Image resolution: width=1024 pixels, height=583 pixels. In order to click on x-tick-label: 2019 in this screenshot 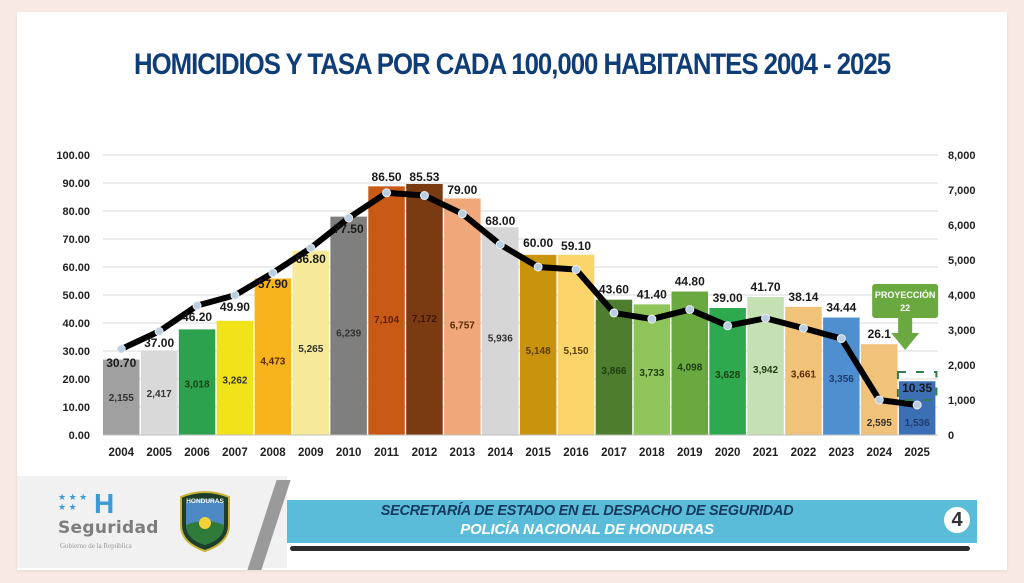, I will do `click(690, 453)`.